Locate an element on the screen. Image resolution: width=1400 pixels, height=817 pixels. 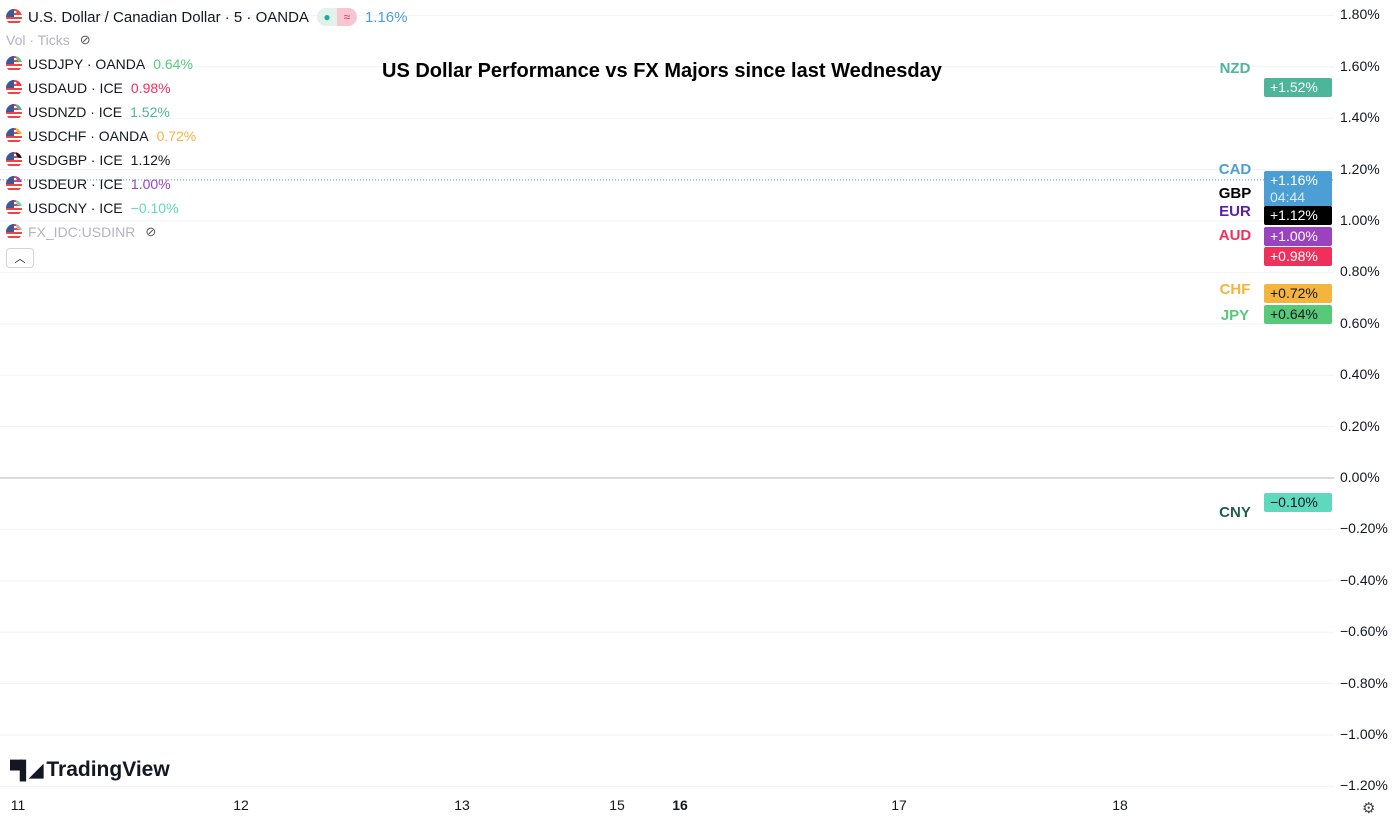
price-tag-value: +0.64% is located at coordinates (1294, 314).